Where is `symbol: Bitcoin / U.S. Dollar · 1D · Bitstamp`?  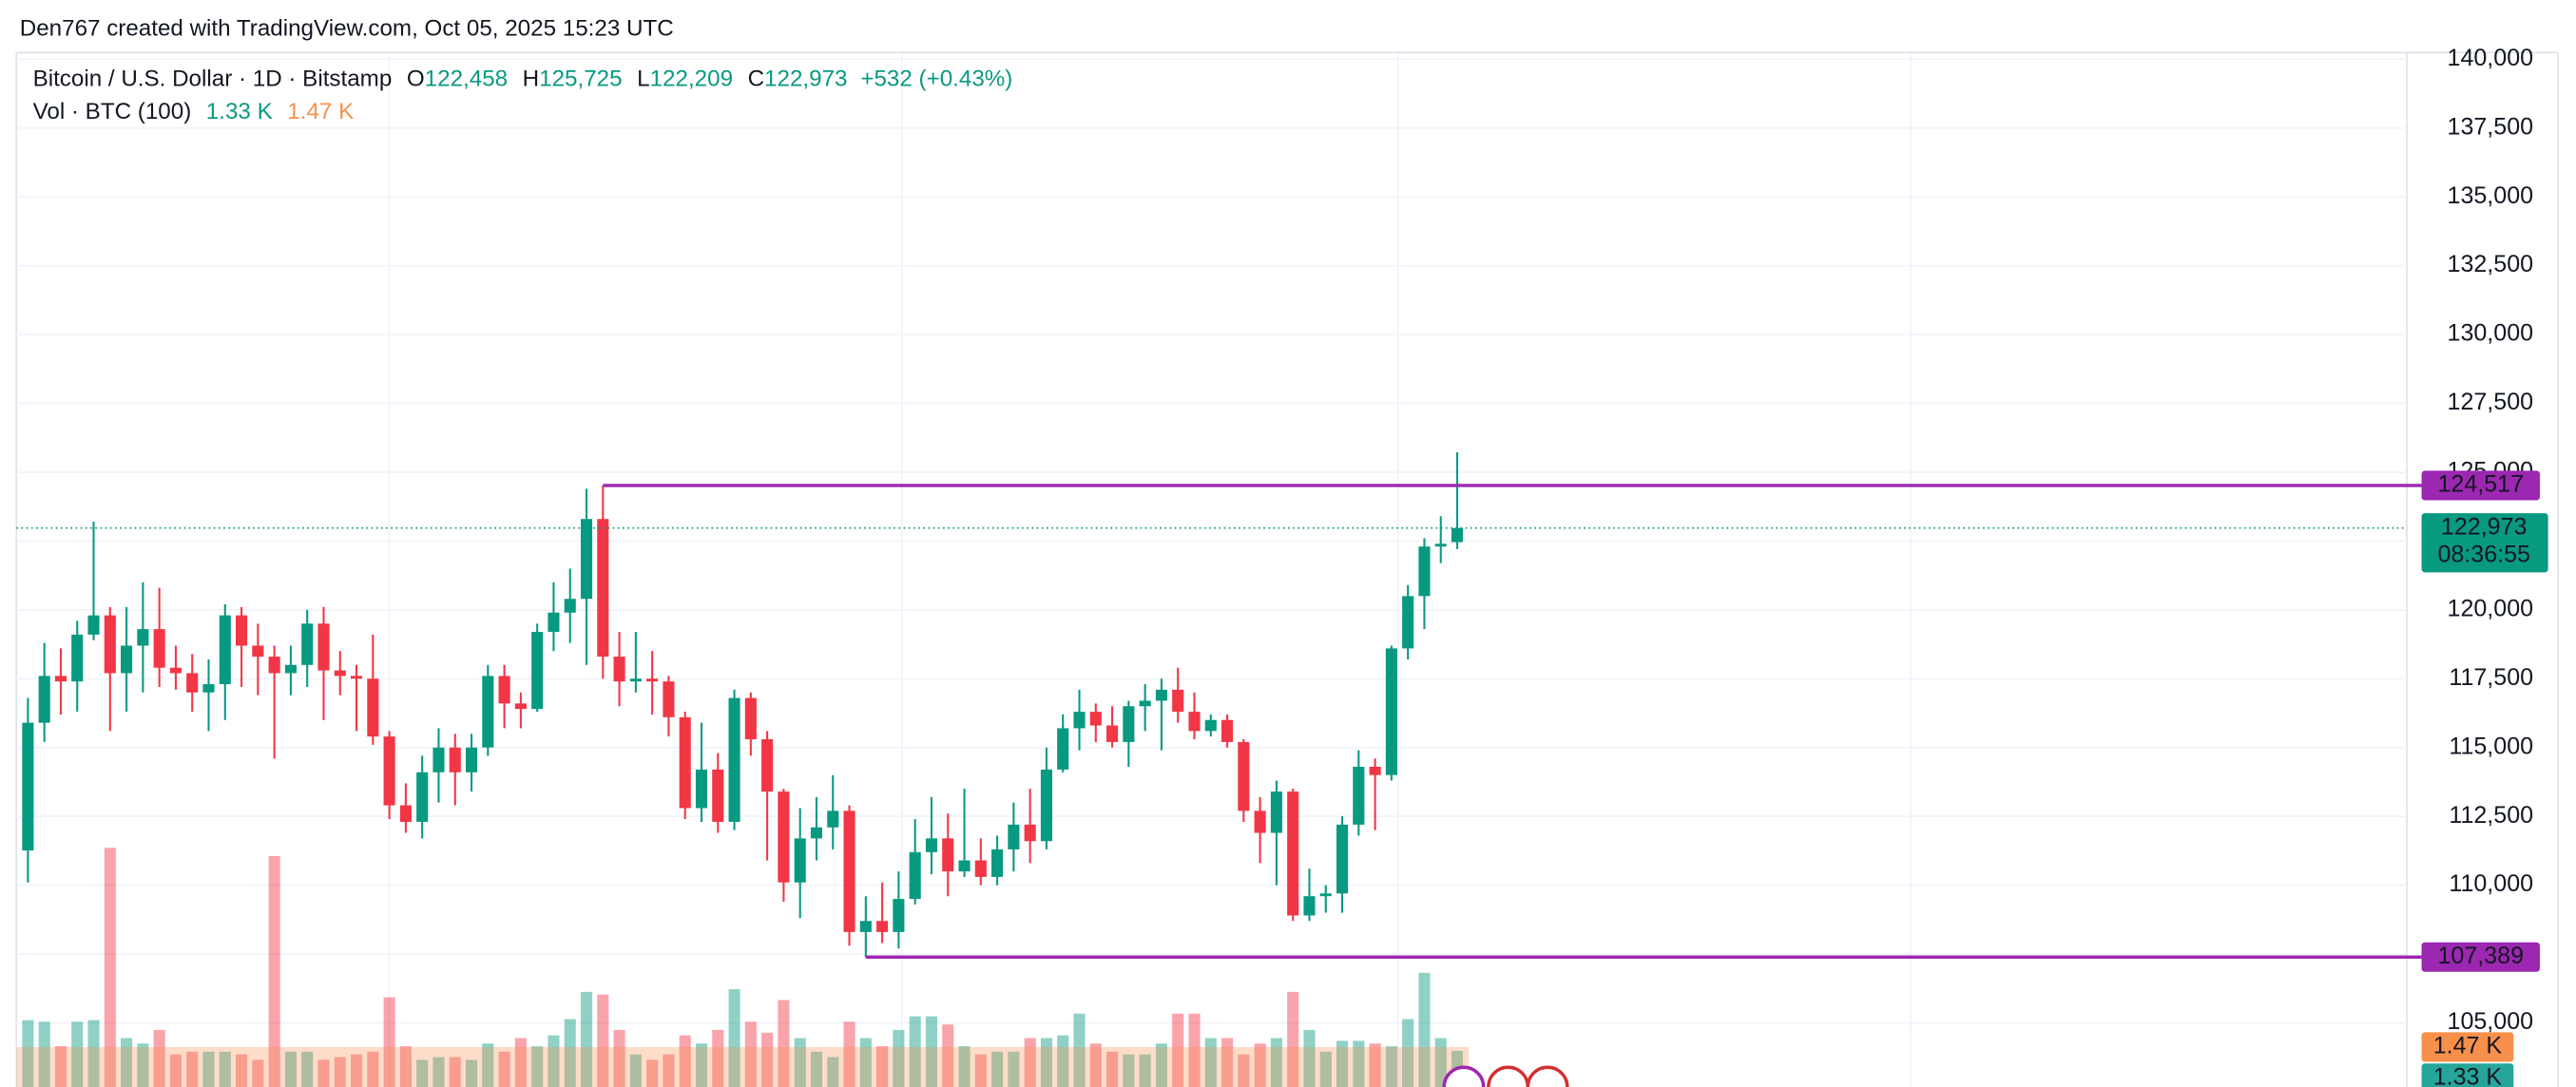 symbol: Bitcoin / U.S. Dollar · 1D · Bitstamp is located at coordinates (213, 79).